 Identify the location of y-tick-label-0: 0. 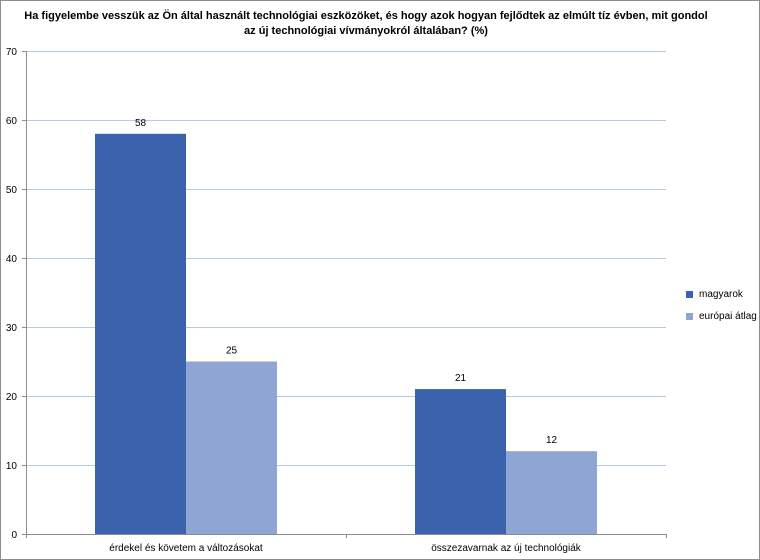
(14, 535).